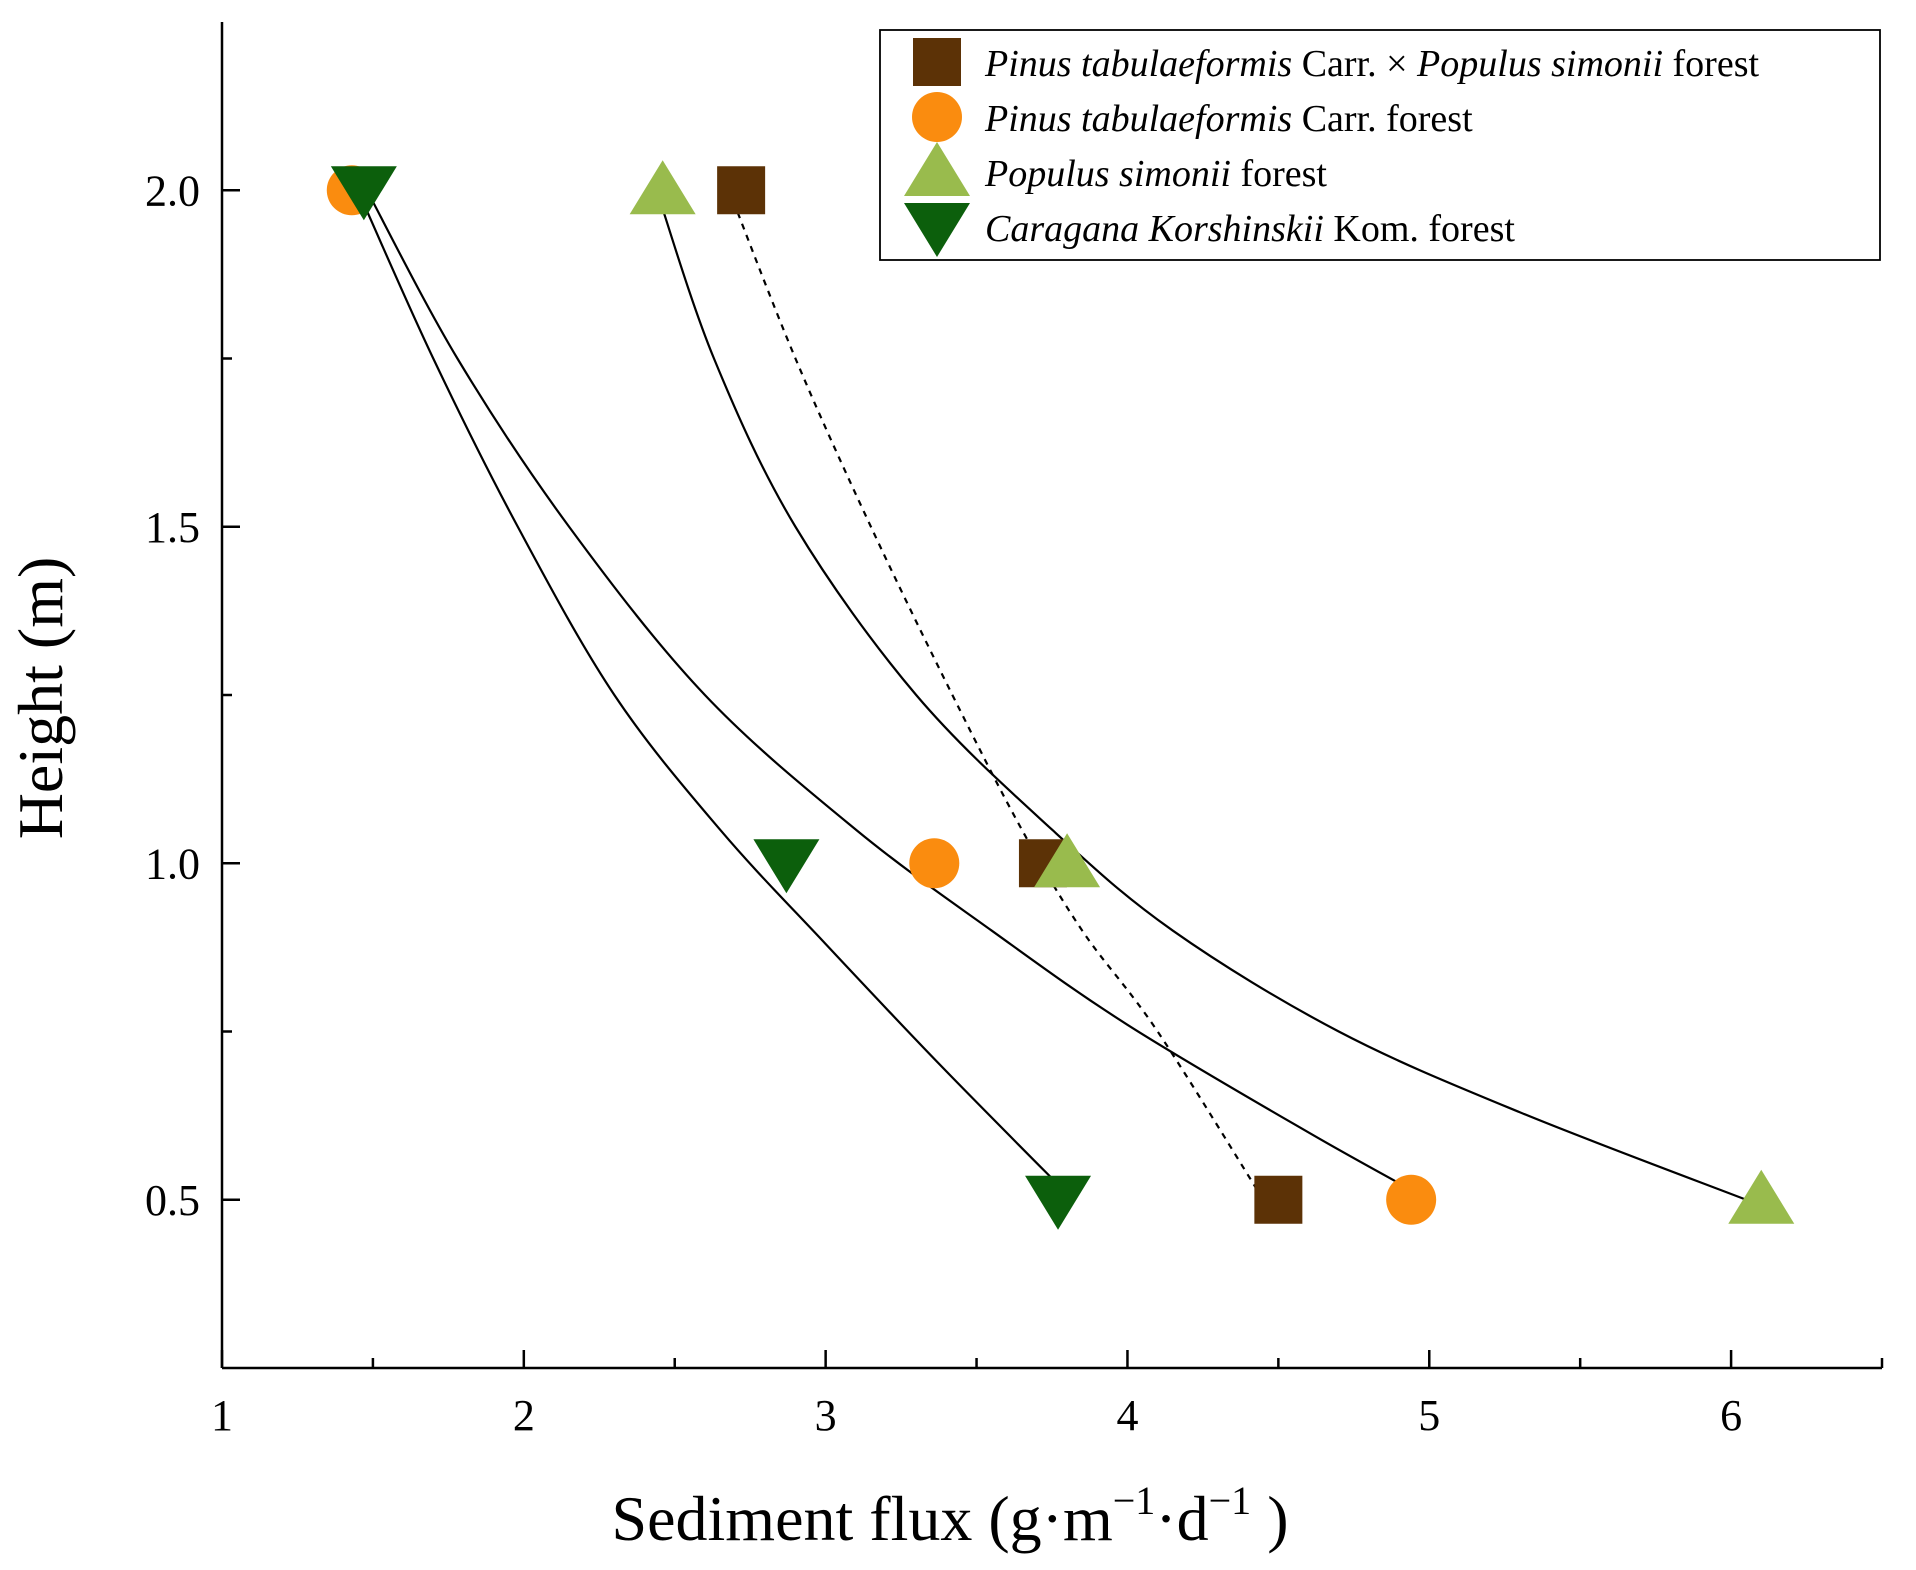  Describe the element at coordinates (1382, 119) in the screenshot. I see `legend-label-part: Carr. forest` at that location.